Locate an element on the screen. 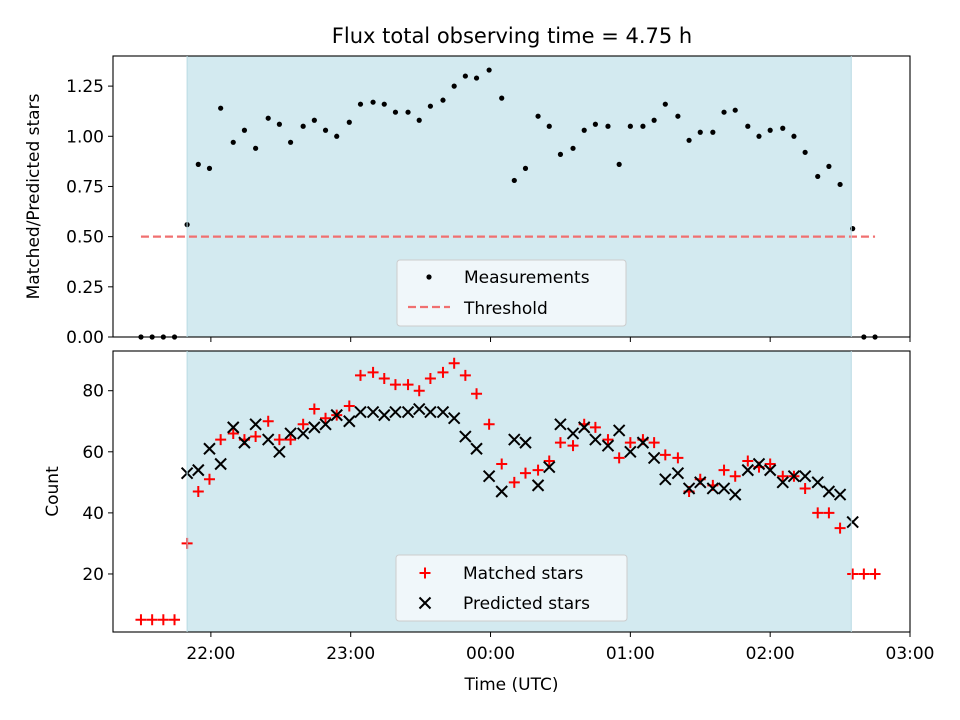  x-tick-label: 00:00 is located at coordinates (490, 654).